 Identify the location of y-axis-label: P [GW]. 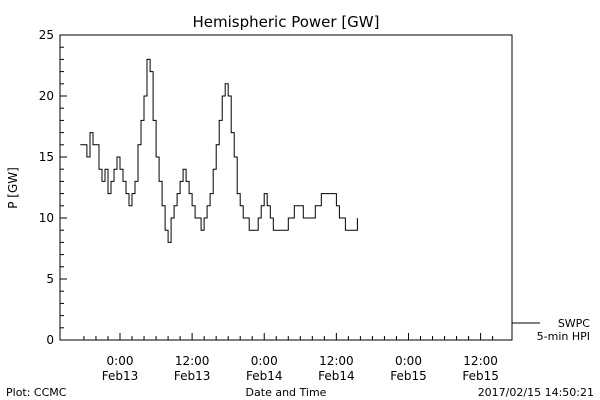
(13, 188).